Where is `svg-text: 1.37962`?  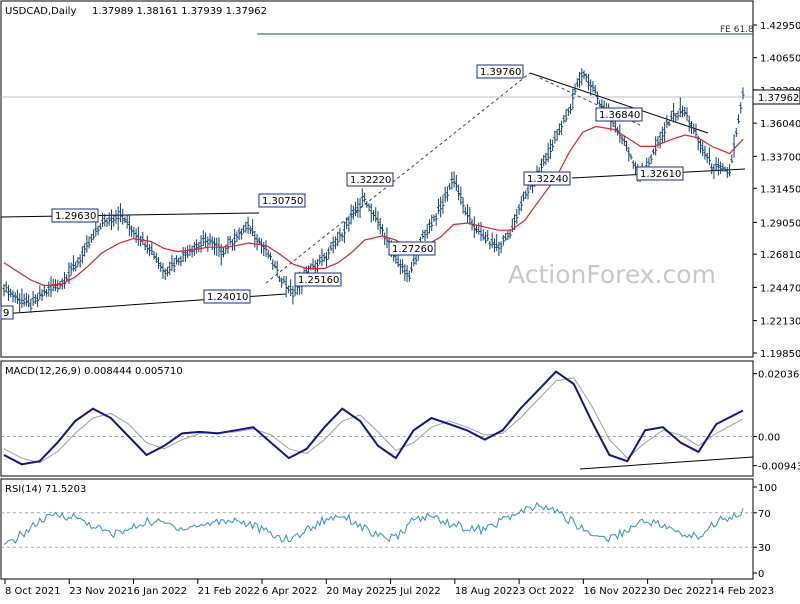
svg-text: 1.37962 is located at coordinates (778, 98).